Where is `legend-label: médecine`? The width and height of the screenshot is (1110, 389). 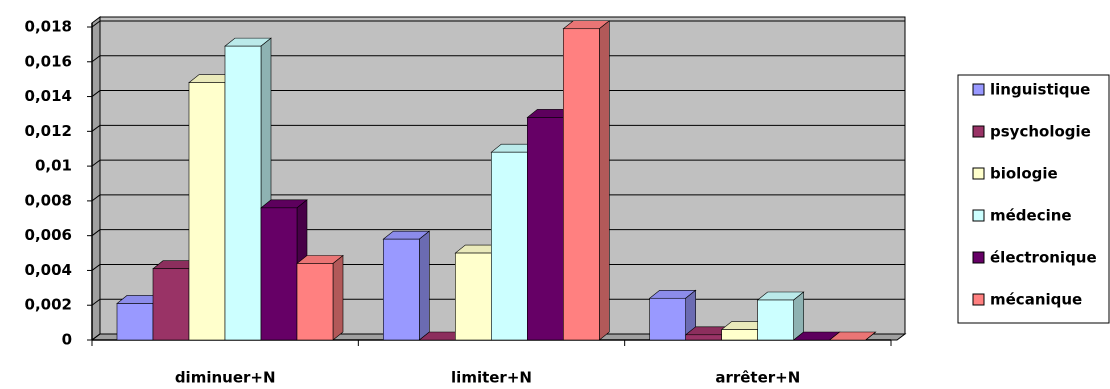
legend-label: médecine is located at coordinates (1031, 216).